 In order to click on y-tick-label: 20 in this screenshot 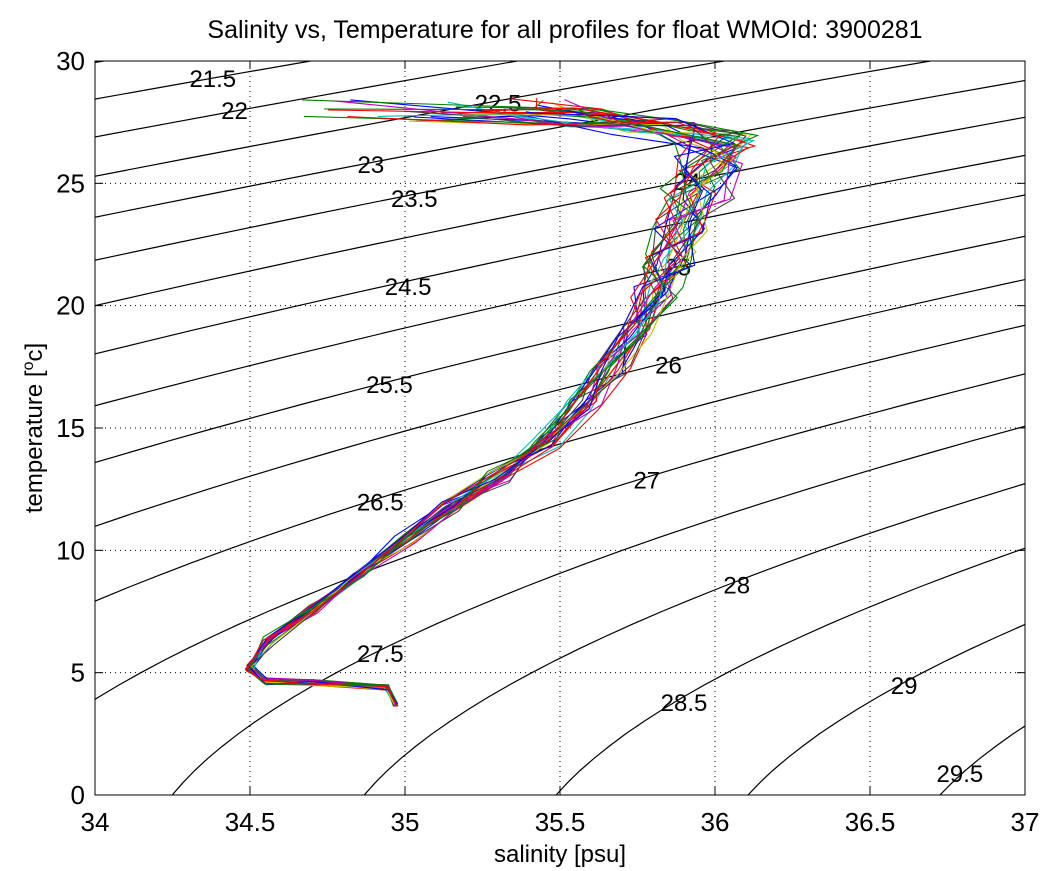, I will do `click(70, 306)`.